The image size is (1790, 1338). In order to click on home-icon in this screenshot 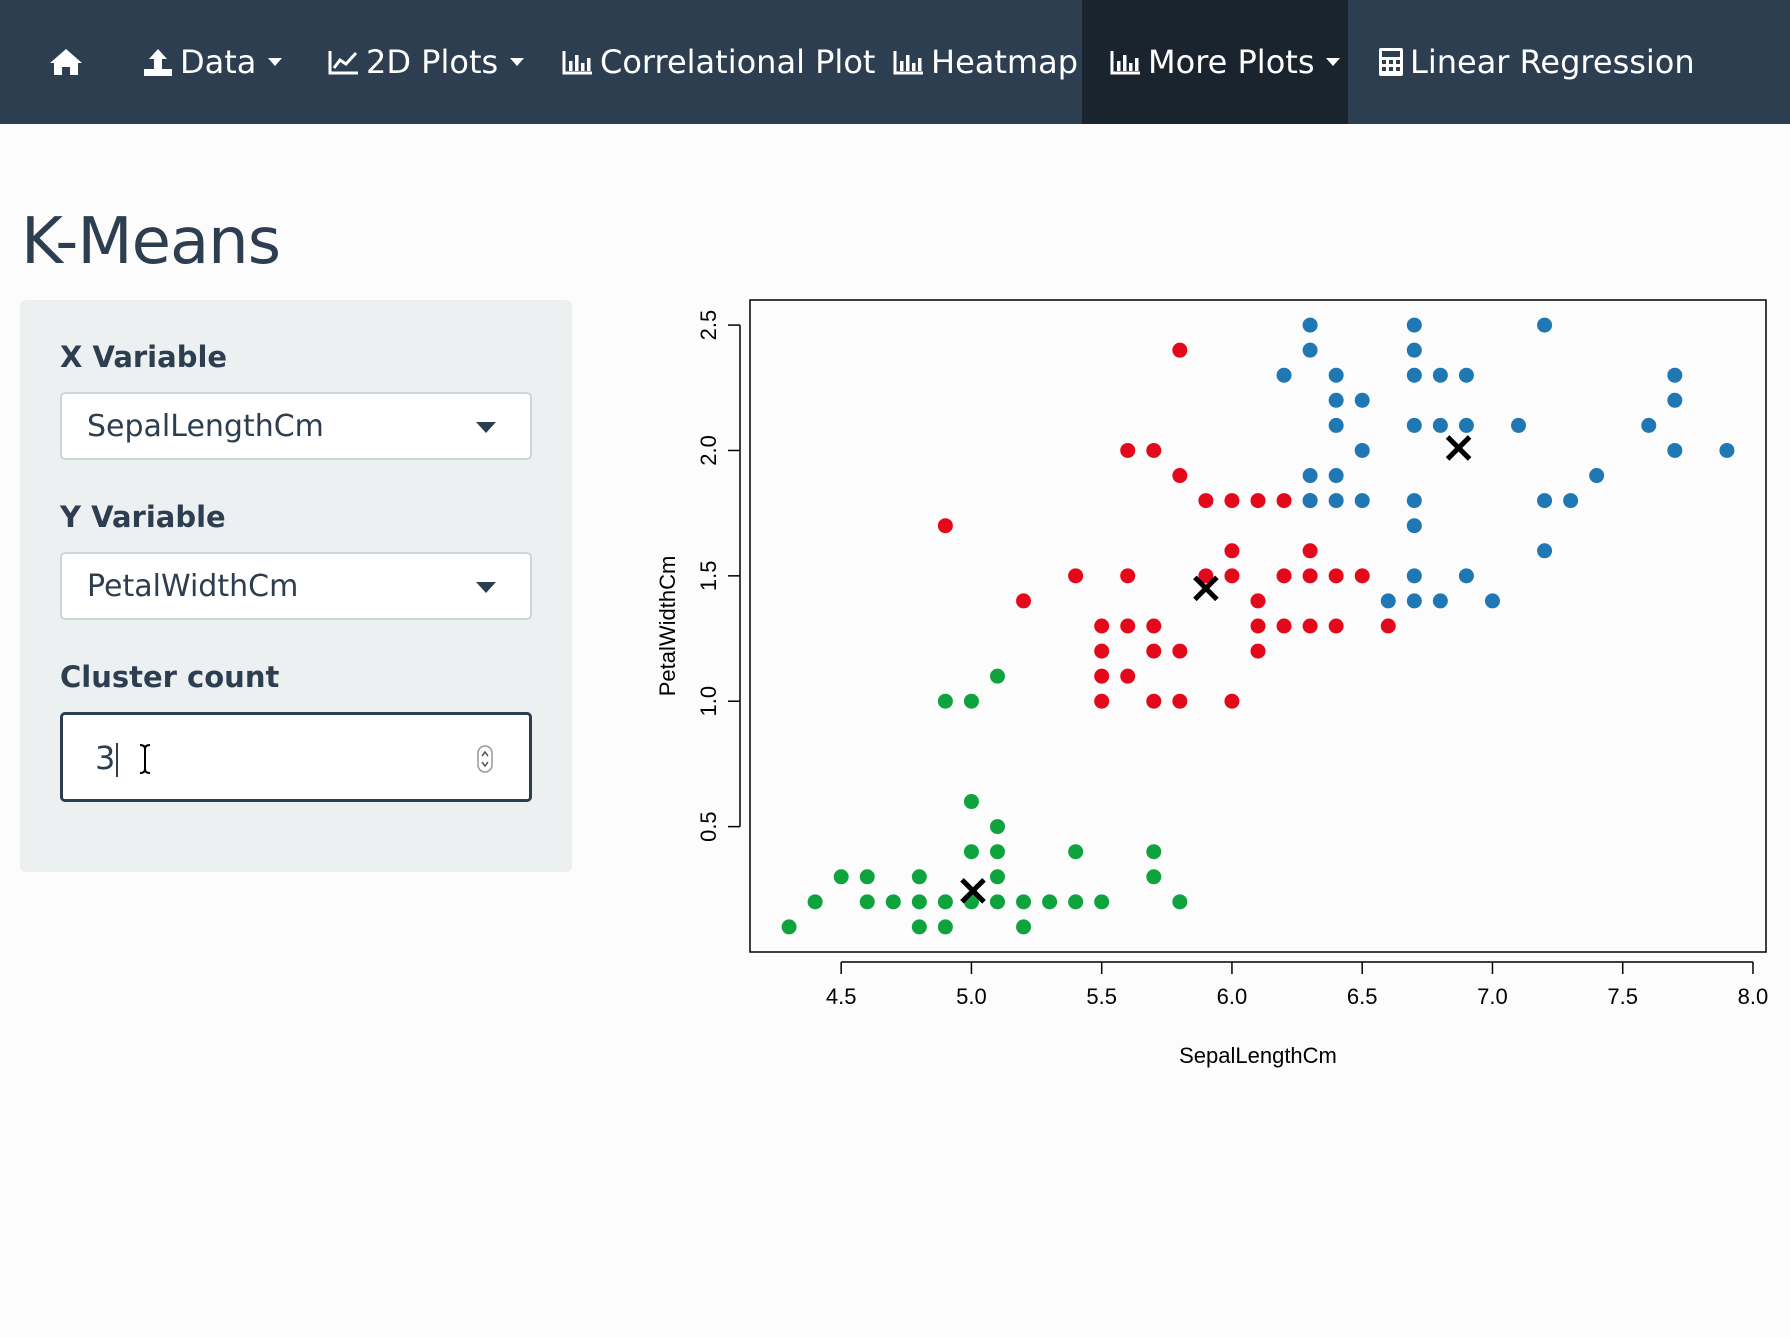, I will do `click(66, 62)`.